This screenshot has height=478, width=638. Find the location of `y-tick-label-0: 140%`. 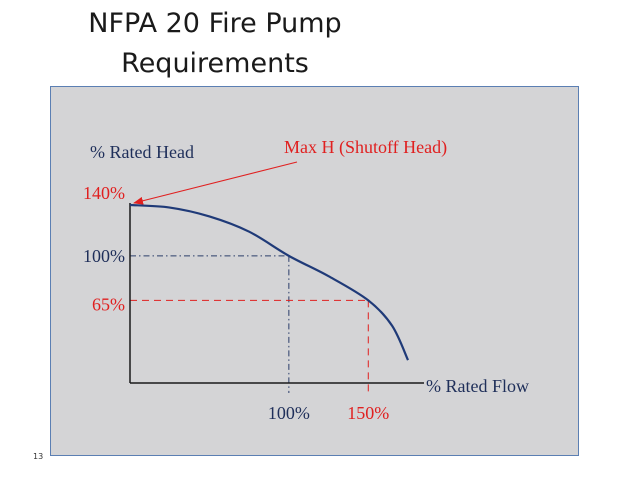

y-tick-label-0: 140% is located at coordinates (104, 193).